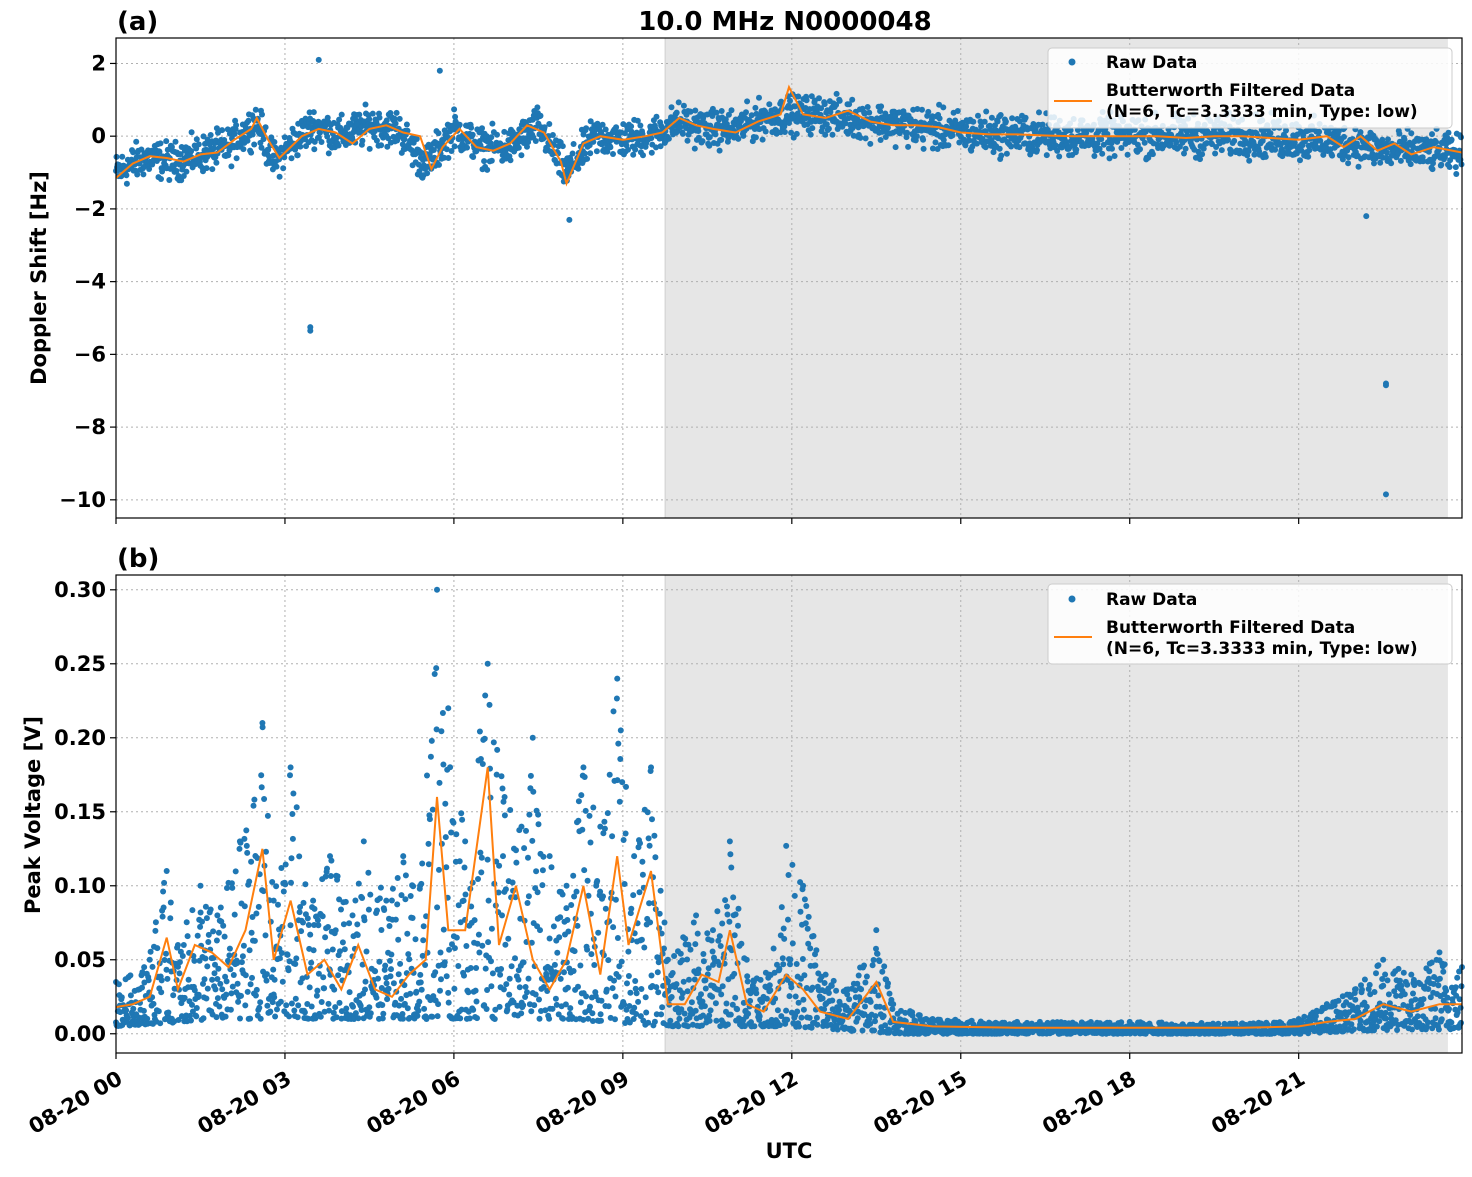 The image size is (1472, 1177). Describe the element at coordinates (138, 559) in the screenshot. I see `panel-label-b: (b)` at that location.